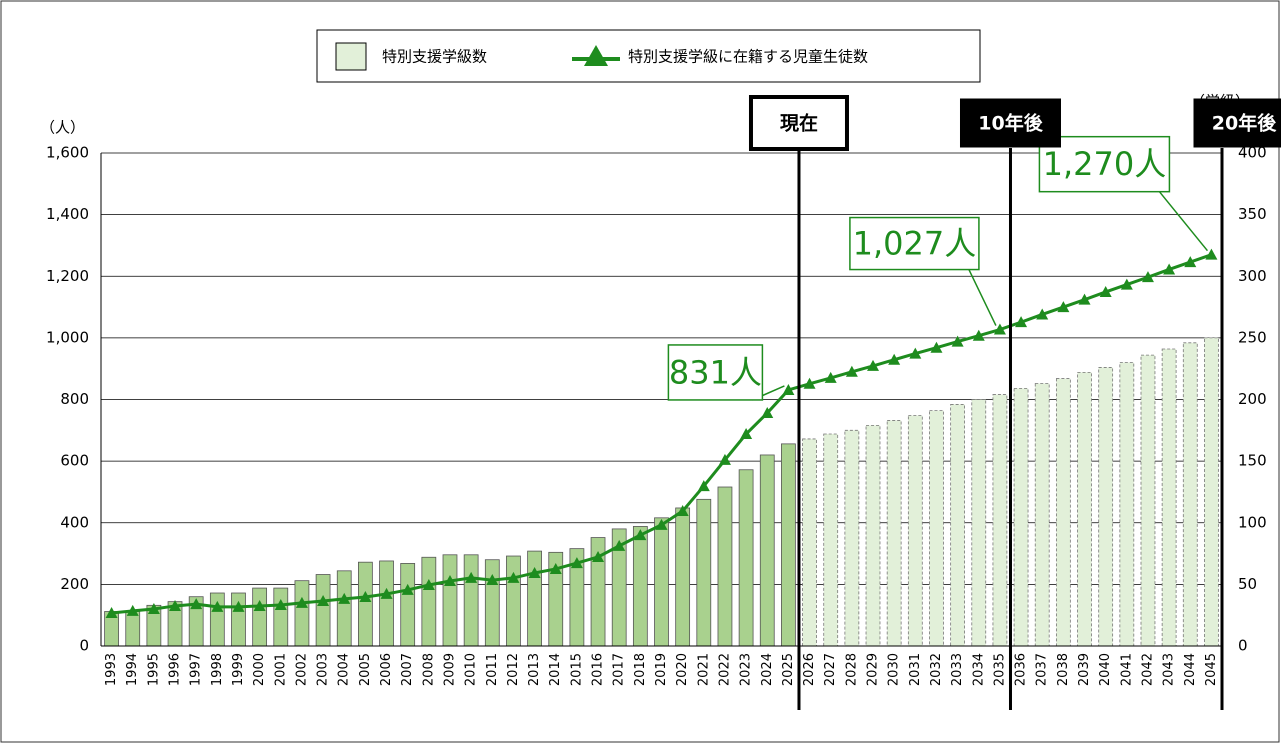 This screenshot has height=744, width=1281. Describe the element at coordinates (74, 399) in the screenshot. I see `y-tick-label: 800` at that location.